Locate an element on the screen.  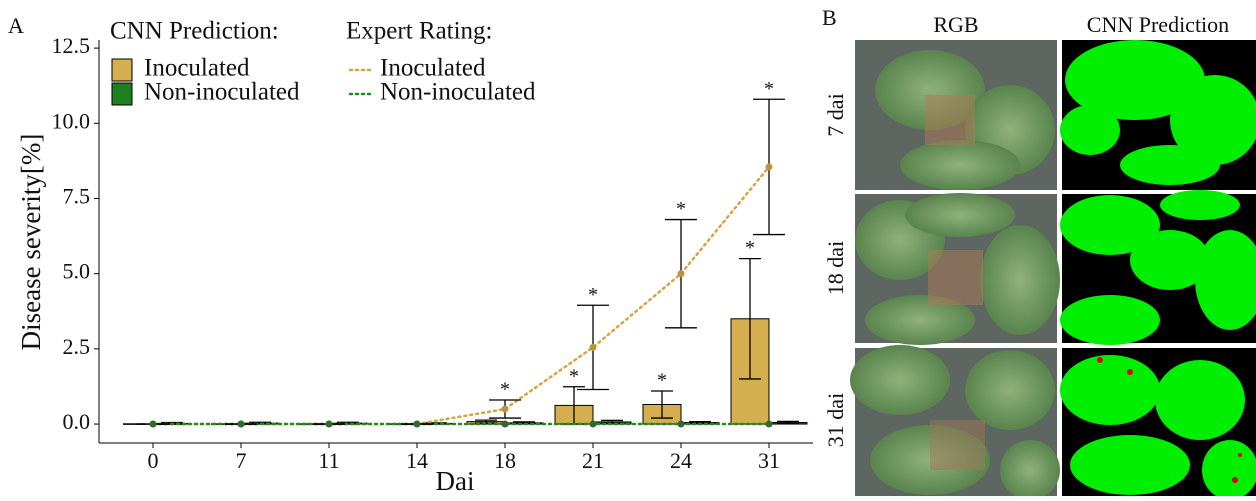
row-label: 18 dai is located at coordinates (835, 268).